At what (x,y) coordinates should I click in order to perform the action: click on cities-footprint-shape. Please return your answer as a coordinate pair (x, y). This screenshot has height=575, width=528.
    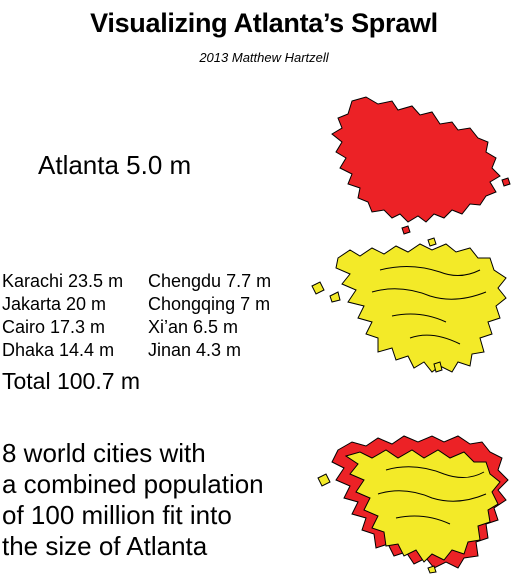
    Looking at the image, I should click on (421, 308).